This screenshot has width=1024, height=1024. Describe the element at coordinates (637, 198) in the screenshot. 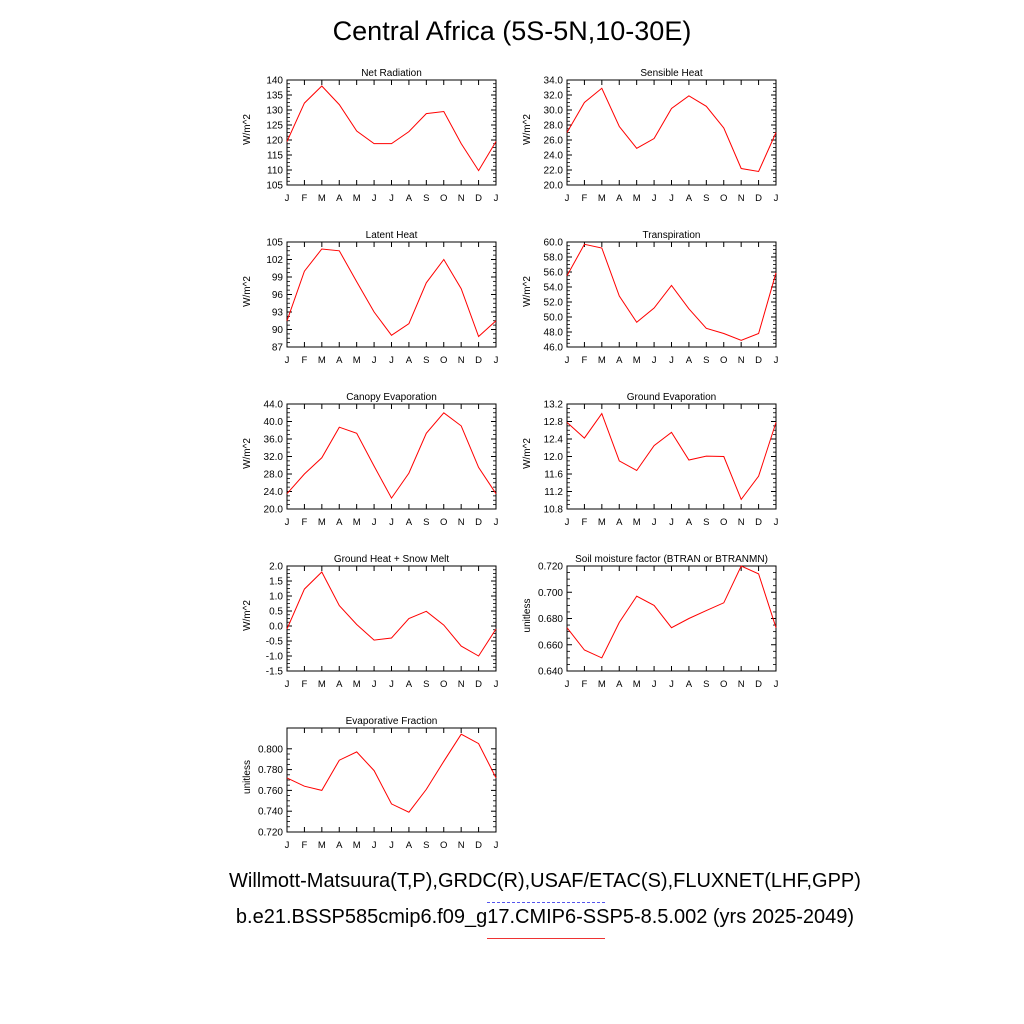

I see `panel-2-x-tick-label: M` at that location.